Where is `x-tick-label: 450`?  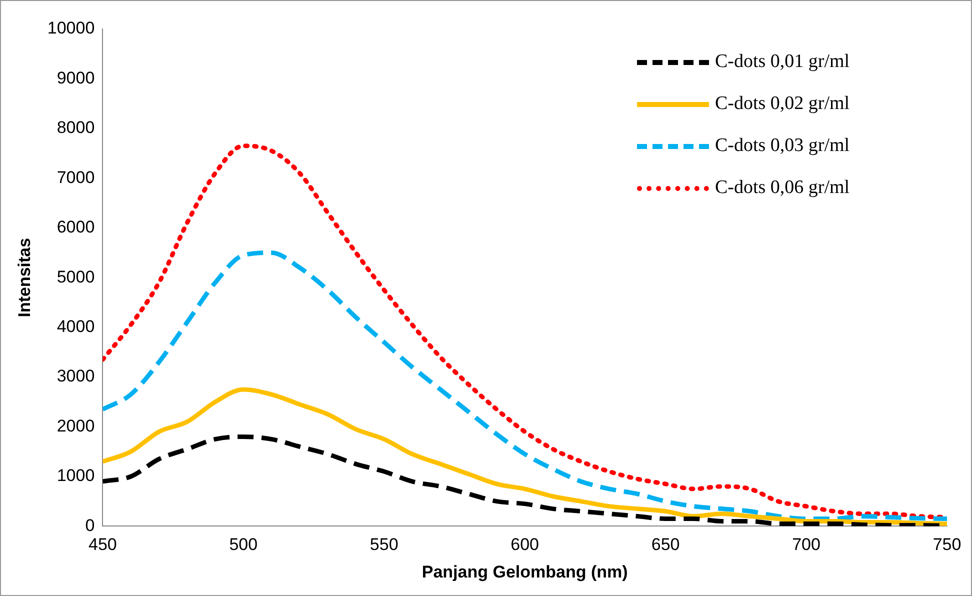 x-tick-label: 450 is located at coordinates (102, 544).